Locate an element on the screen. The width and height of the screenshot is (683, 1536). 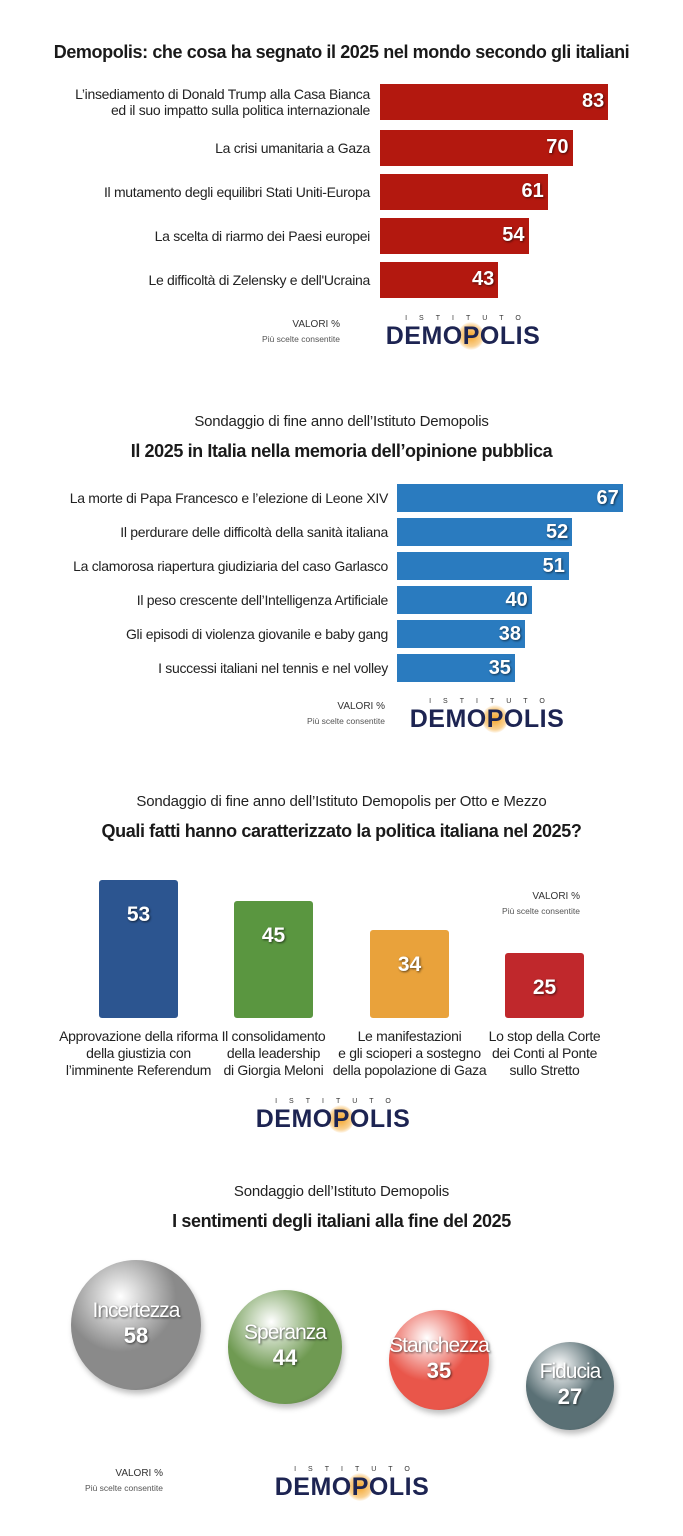
chart4-subtitle: Sondaggio dell’Istituto Demopolis is located at coordinates (341, 1191).